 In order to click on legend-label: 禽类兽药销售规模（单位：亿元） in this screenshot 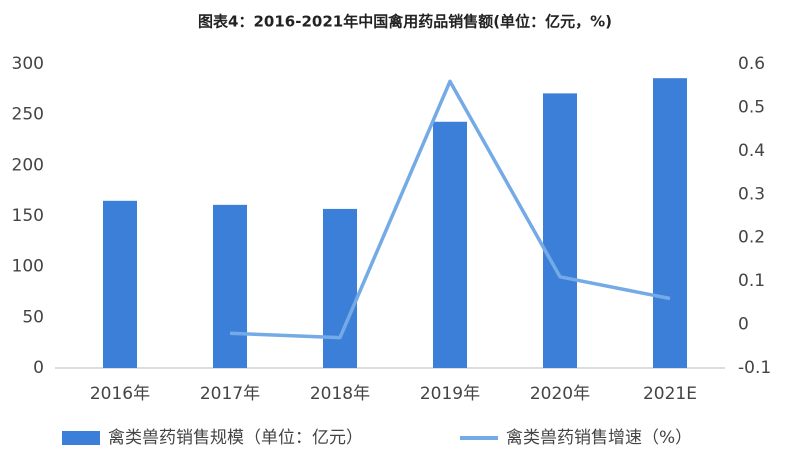, I will do `click(235, 438)`.